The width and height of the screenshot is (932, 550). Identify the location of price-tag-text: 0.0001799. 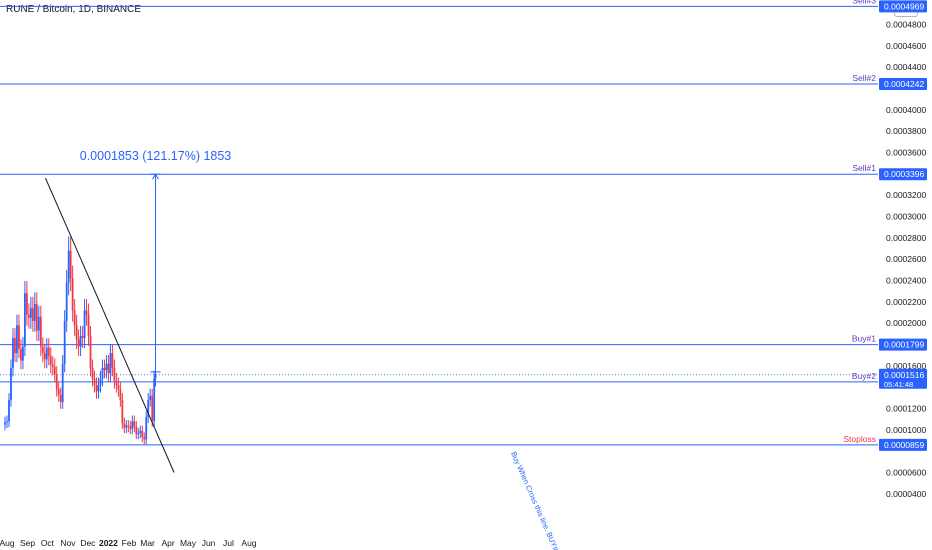
(904, 345).